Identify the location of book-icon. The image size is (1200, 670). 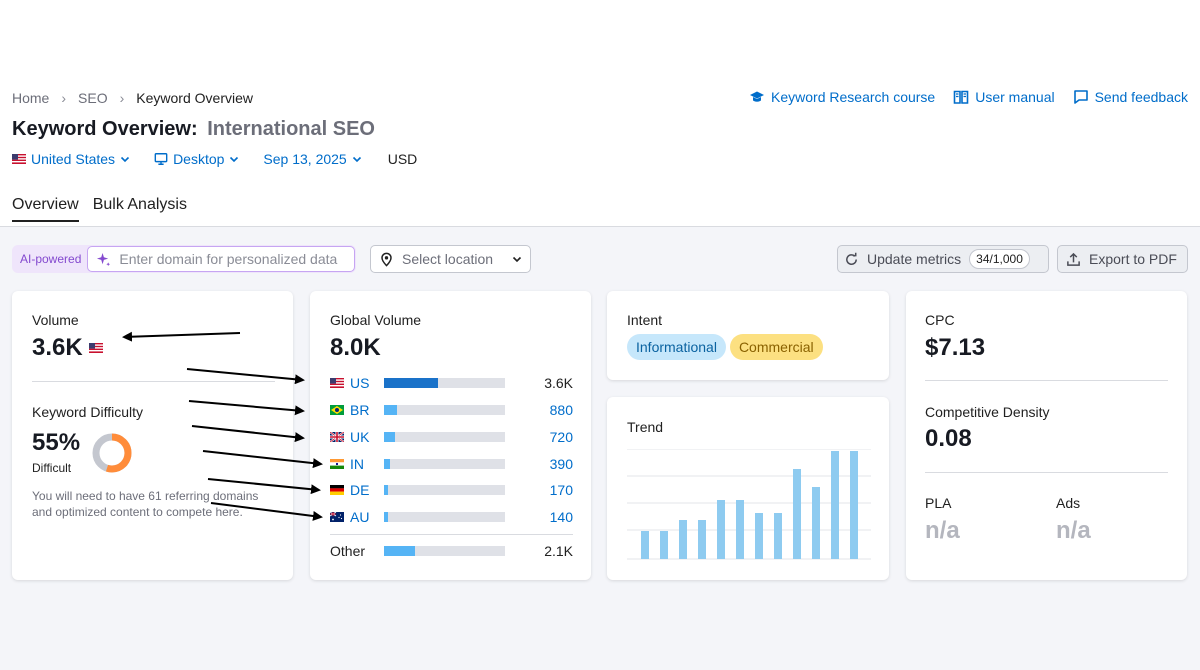
(961, 97).